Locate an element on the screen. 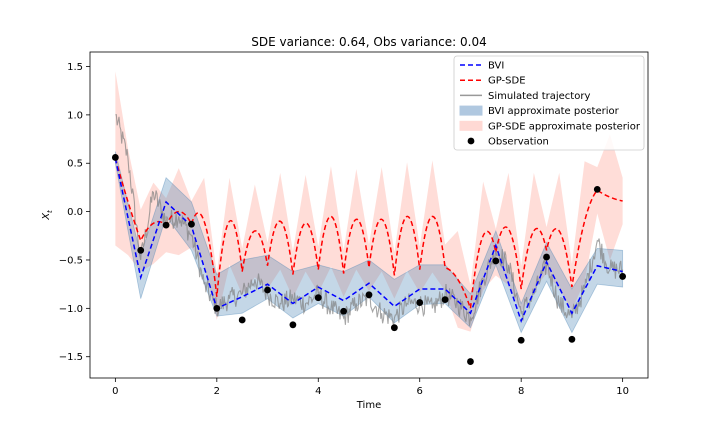 The width and height of the screenshot is (720, 437). x-tick-label: 2 is located at coordinates (217, 391).